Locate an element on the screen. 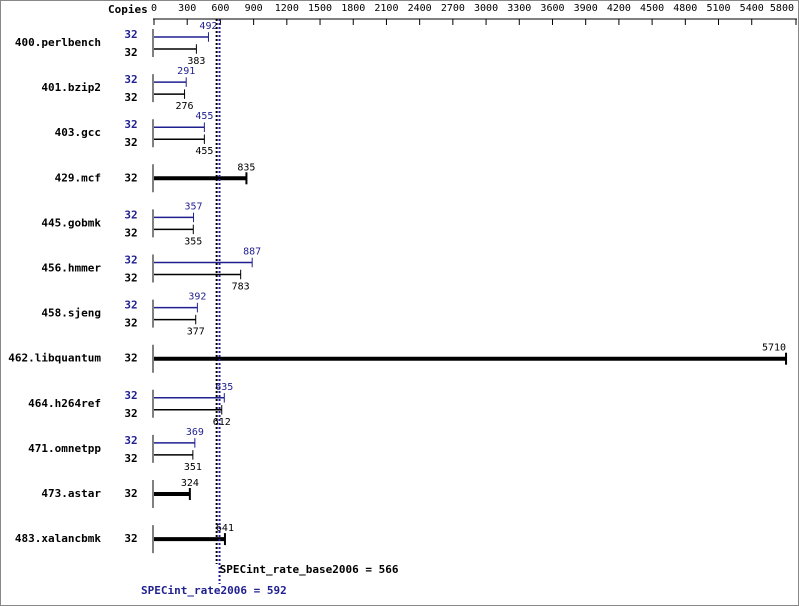  base-summary-label: SPECint_rate_base2006 = 566 is located at coordinates (309, 569).